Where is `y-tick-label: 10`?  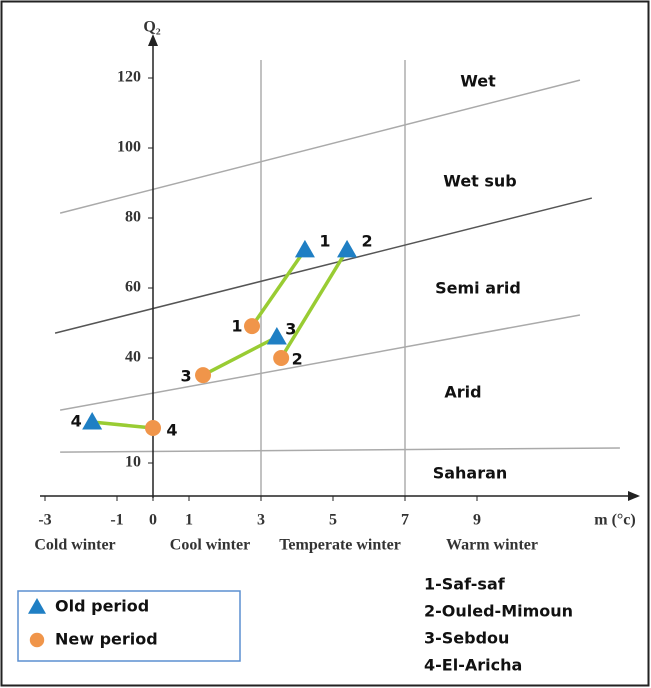
y-tick-label: 10 is located at coordinates (133, 462).